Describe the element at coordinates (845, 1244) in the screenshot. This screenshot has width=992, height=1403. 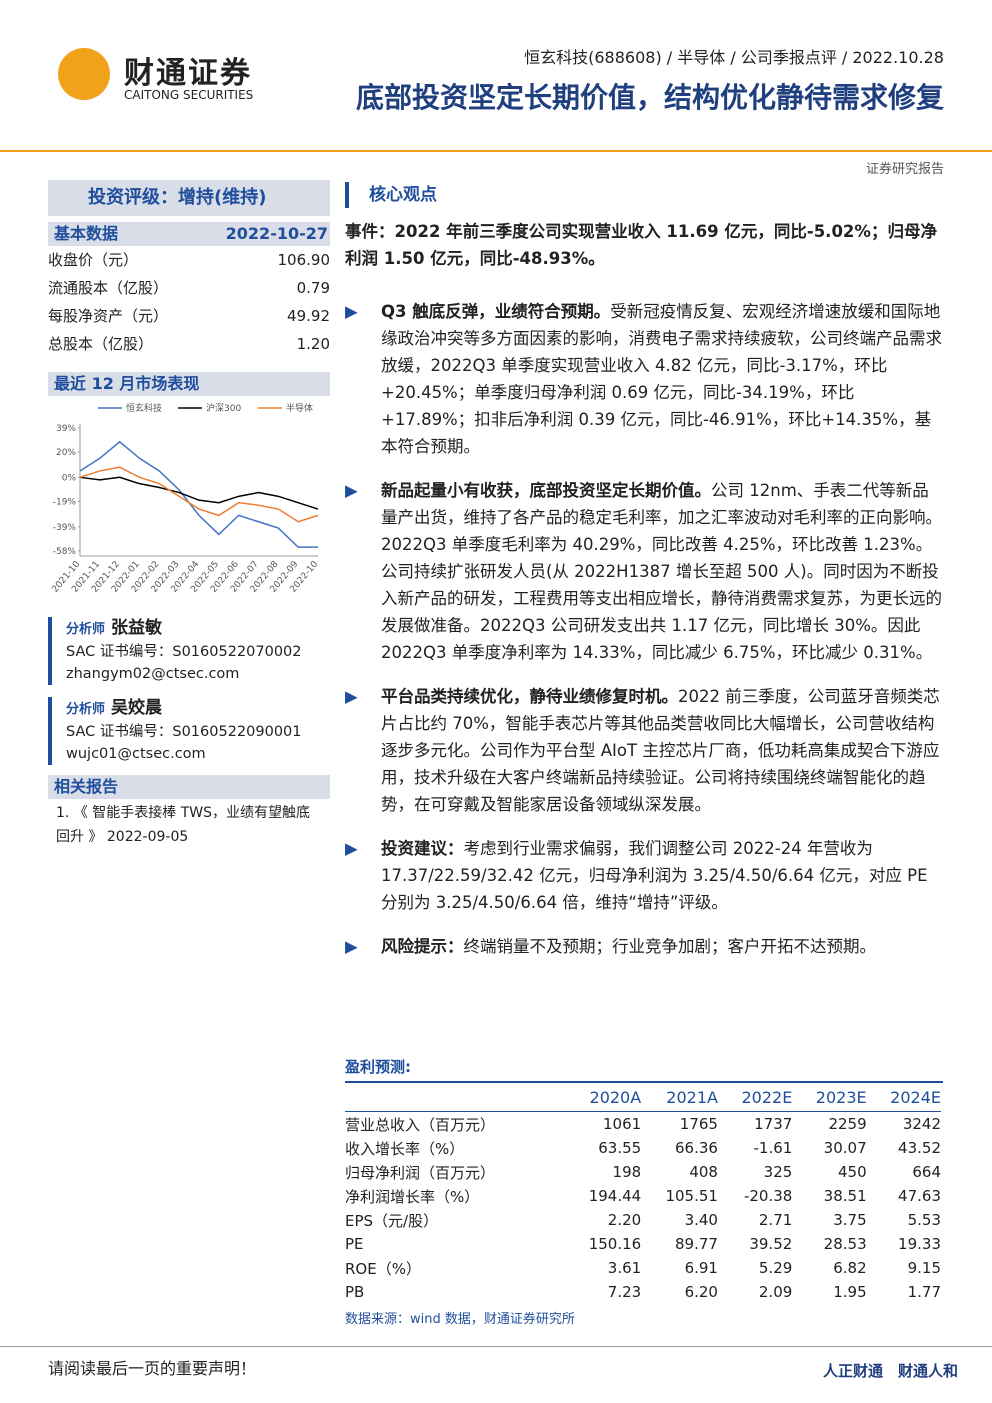
I see `table-cell: 28.53` at that location.